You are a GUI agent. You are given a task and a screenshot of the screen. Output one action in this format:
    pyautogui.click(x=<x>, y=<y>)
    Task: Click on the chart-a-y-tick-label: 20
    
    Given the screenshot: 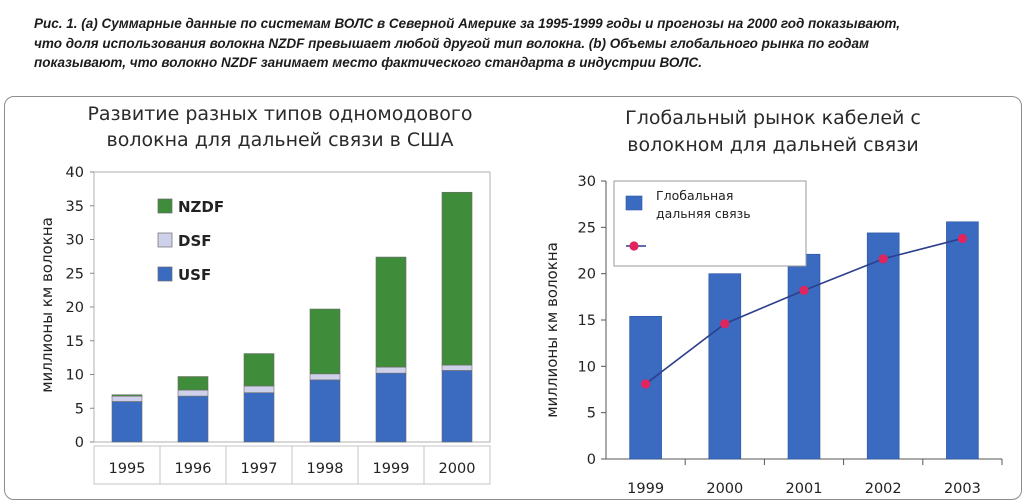 What is the action you would take?
    pyautogui.click(x=75, y=308)
    